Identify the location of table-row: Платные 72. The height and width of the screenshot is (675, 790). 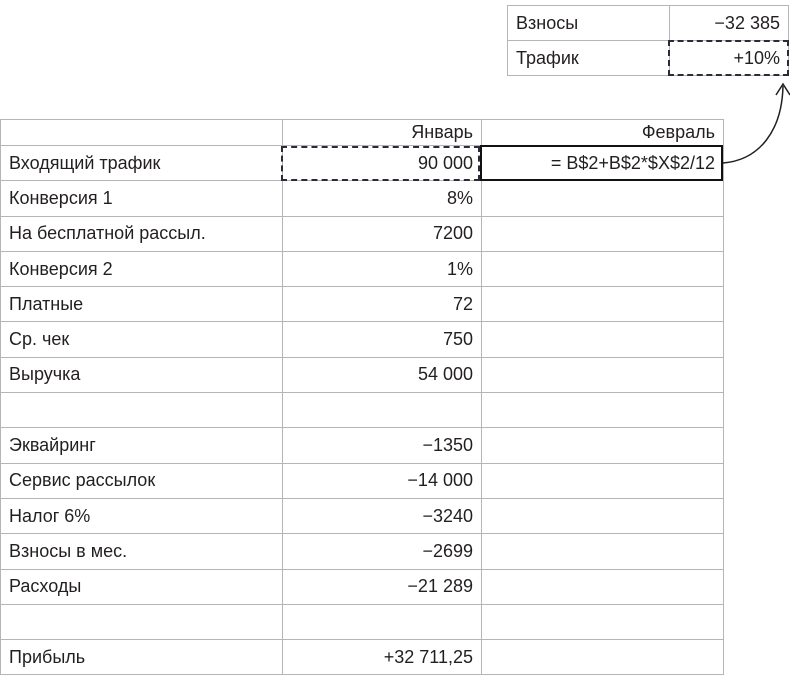
(362, 304).